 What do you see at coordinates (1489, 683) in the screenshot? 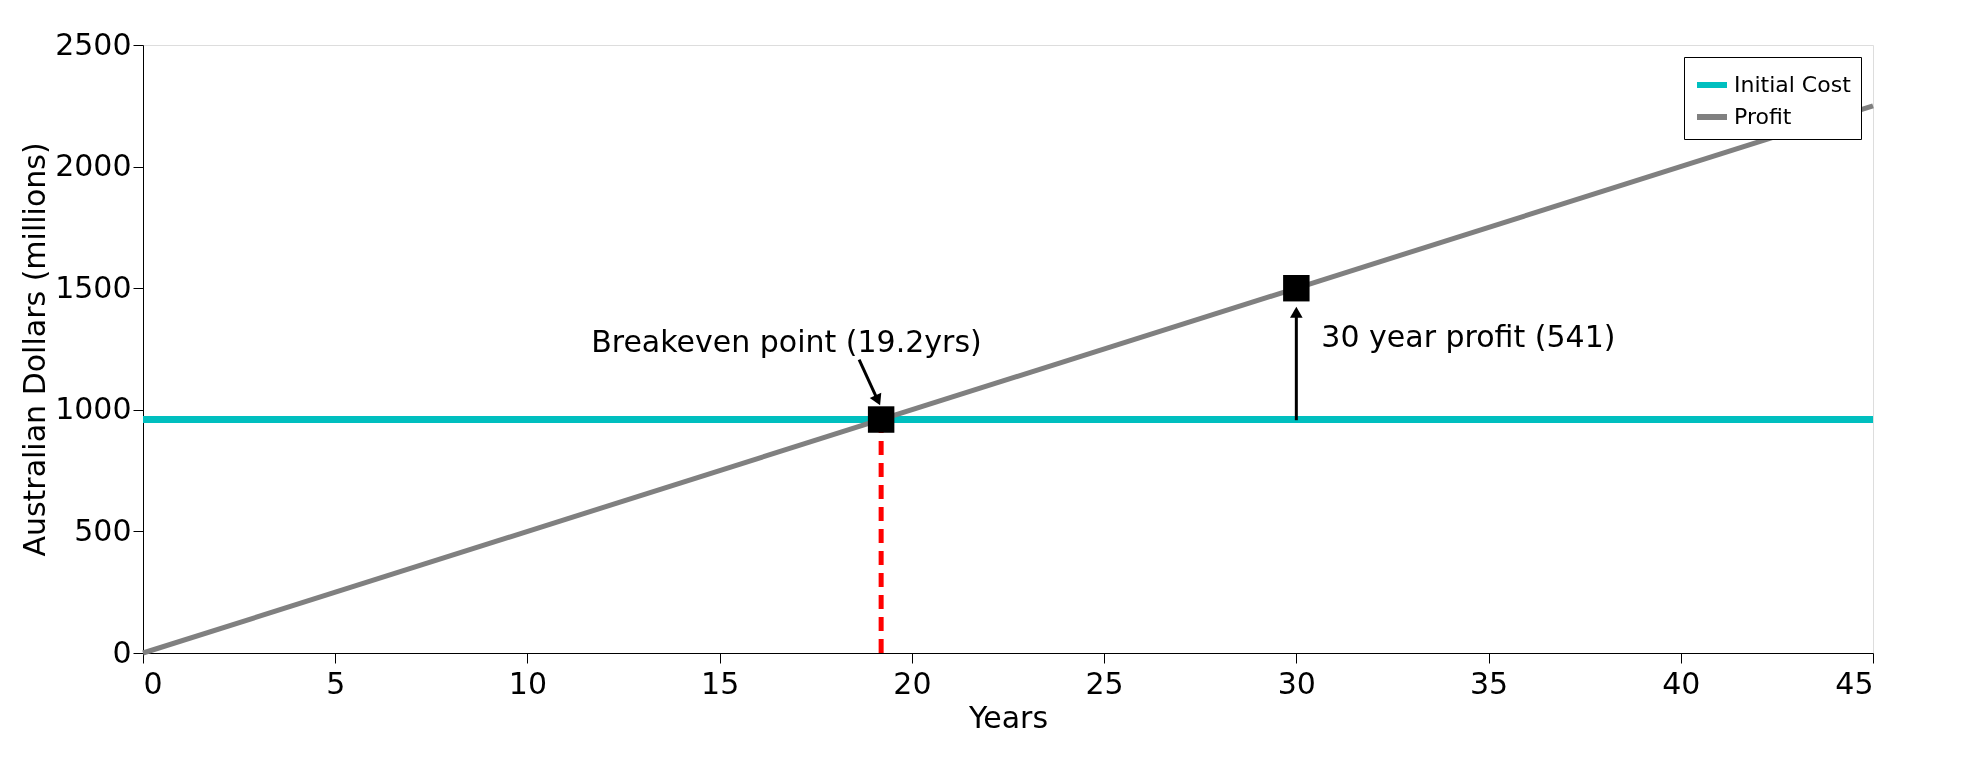
I see `x-tick-label: 35` at bounding box center [1489, 683].